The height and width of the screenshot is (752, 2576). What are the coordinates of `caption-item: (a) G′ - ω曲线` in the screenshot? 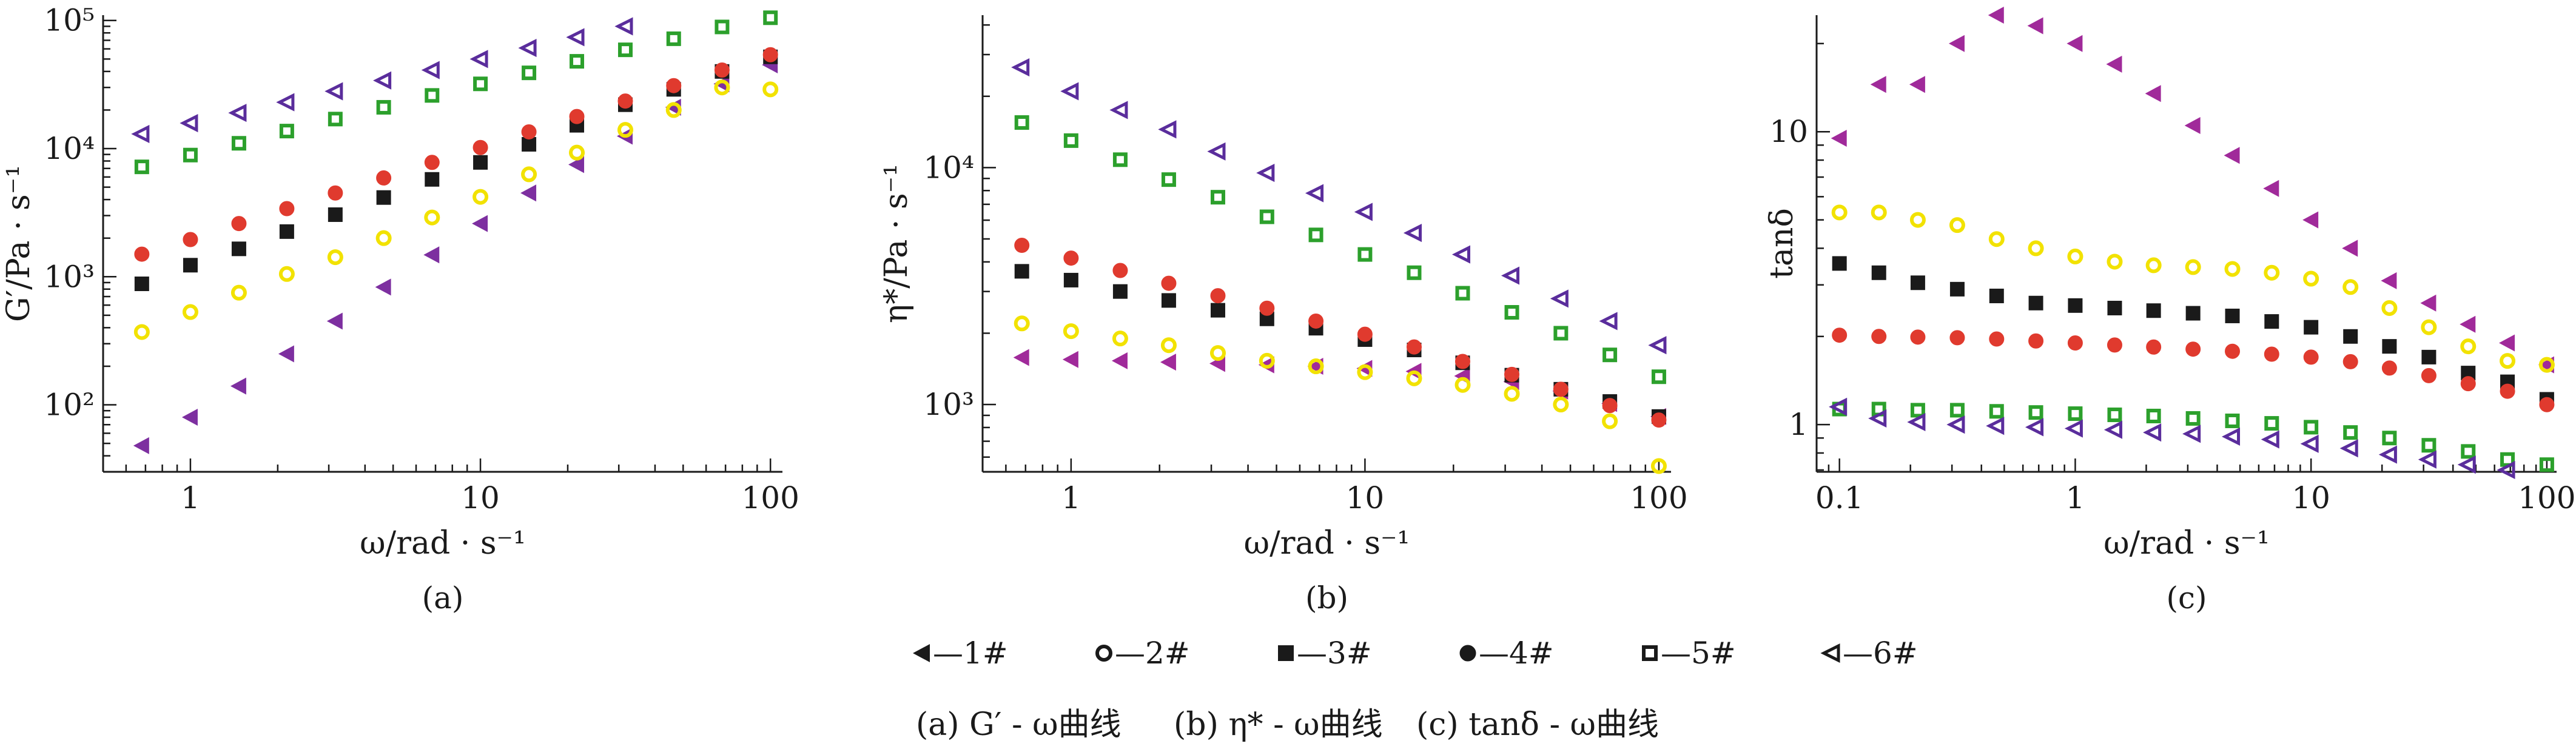 It's located at (1018, 725).